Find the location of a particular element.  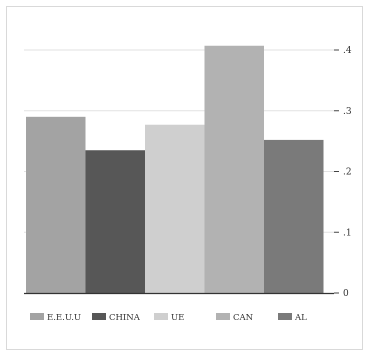

legend: E.E.U.U CHINA UE CAN AL is located at coordinates (168, 318).